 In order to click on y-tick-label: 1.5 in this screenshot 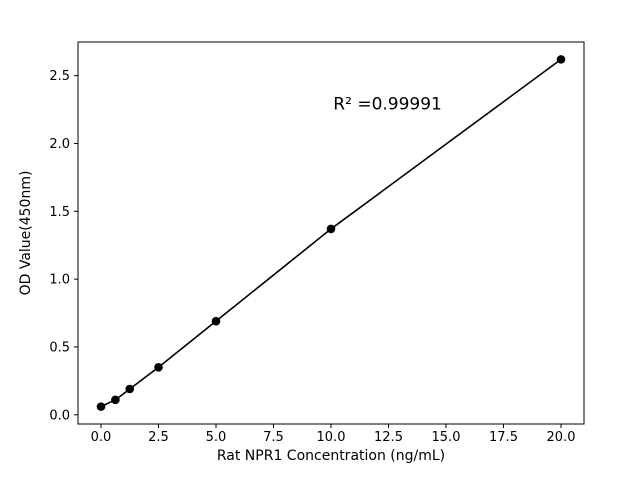, I will do `click(59, 212)`.